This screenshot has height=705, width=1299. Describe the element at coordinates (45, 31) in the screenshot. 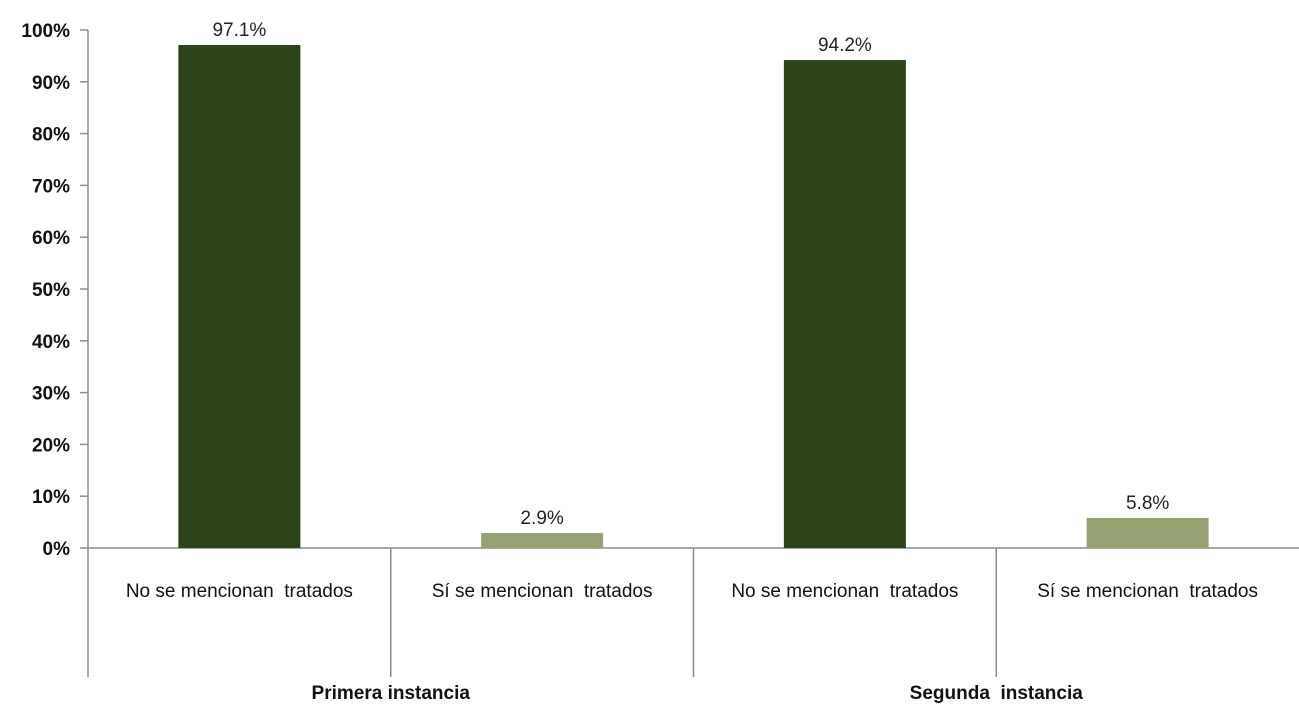

I see `y-tick-label: 100%` at that location.